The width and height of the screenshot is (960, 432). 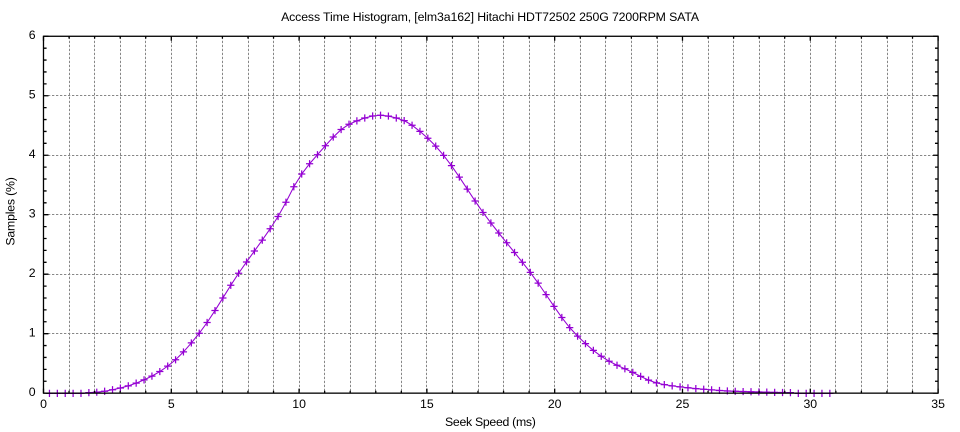 I want to click on svg-text: 1, so click(x=32, y=332).